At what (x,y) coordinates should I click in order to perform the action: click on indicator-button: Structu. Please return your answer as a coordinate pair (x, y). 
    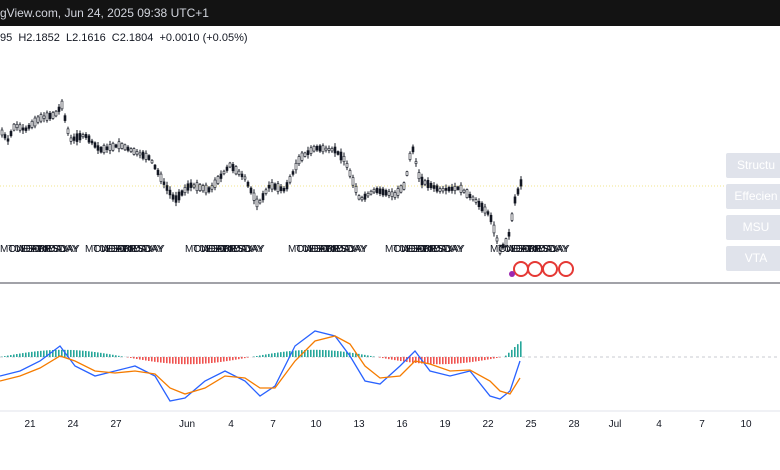
    Looking at the image, I should click on (753, 165).